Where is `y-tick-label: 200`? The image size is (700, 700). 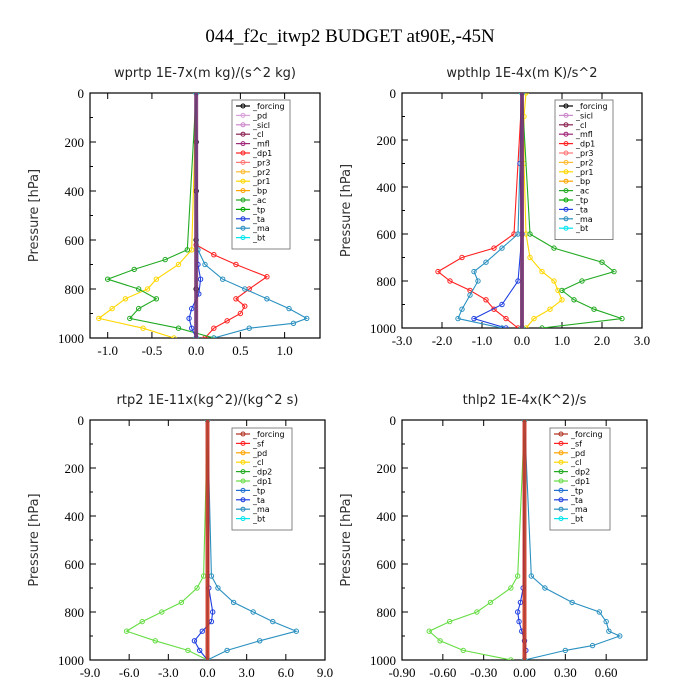
y-tick-label: 200 is located at coordinates (75, 142).